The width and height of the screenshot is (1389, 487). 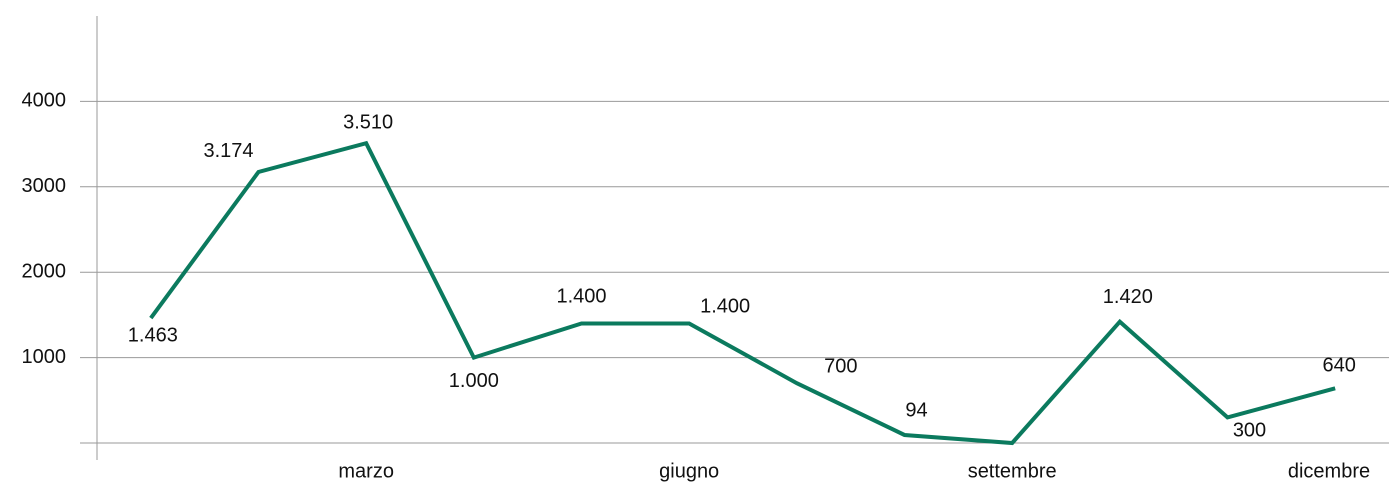 I want to click on x-tick-label: settembre, so click(x=1012, y=471).